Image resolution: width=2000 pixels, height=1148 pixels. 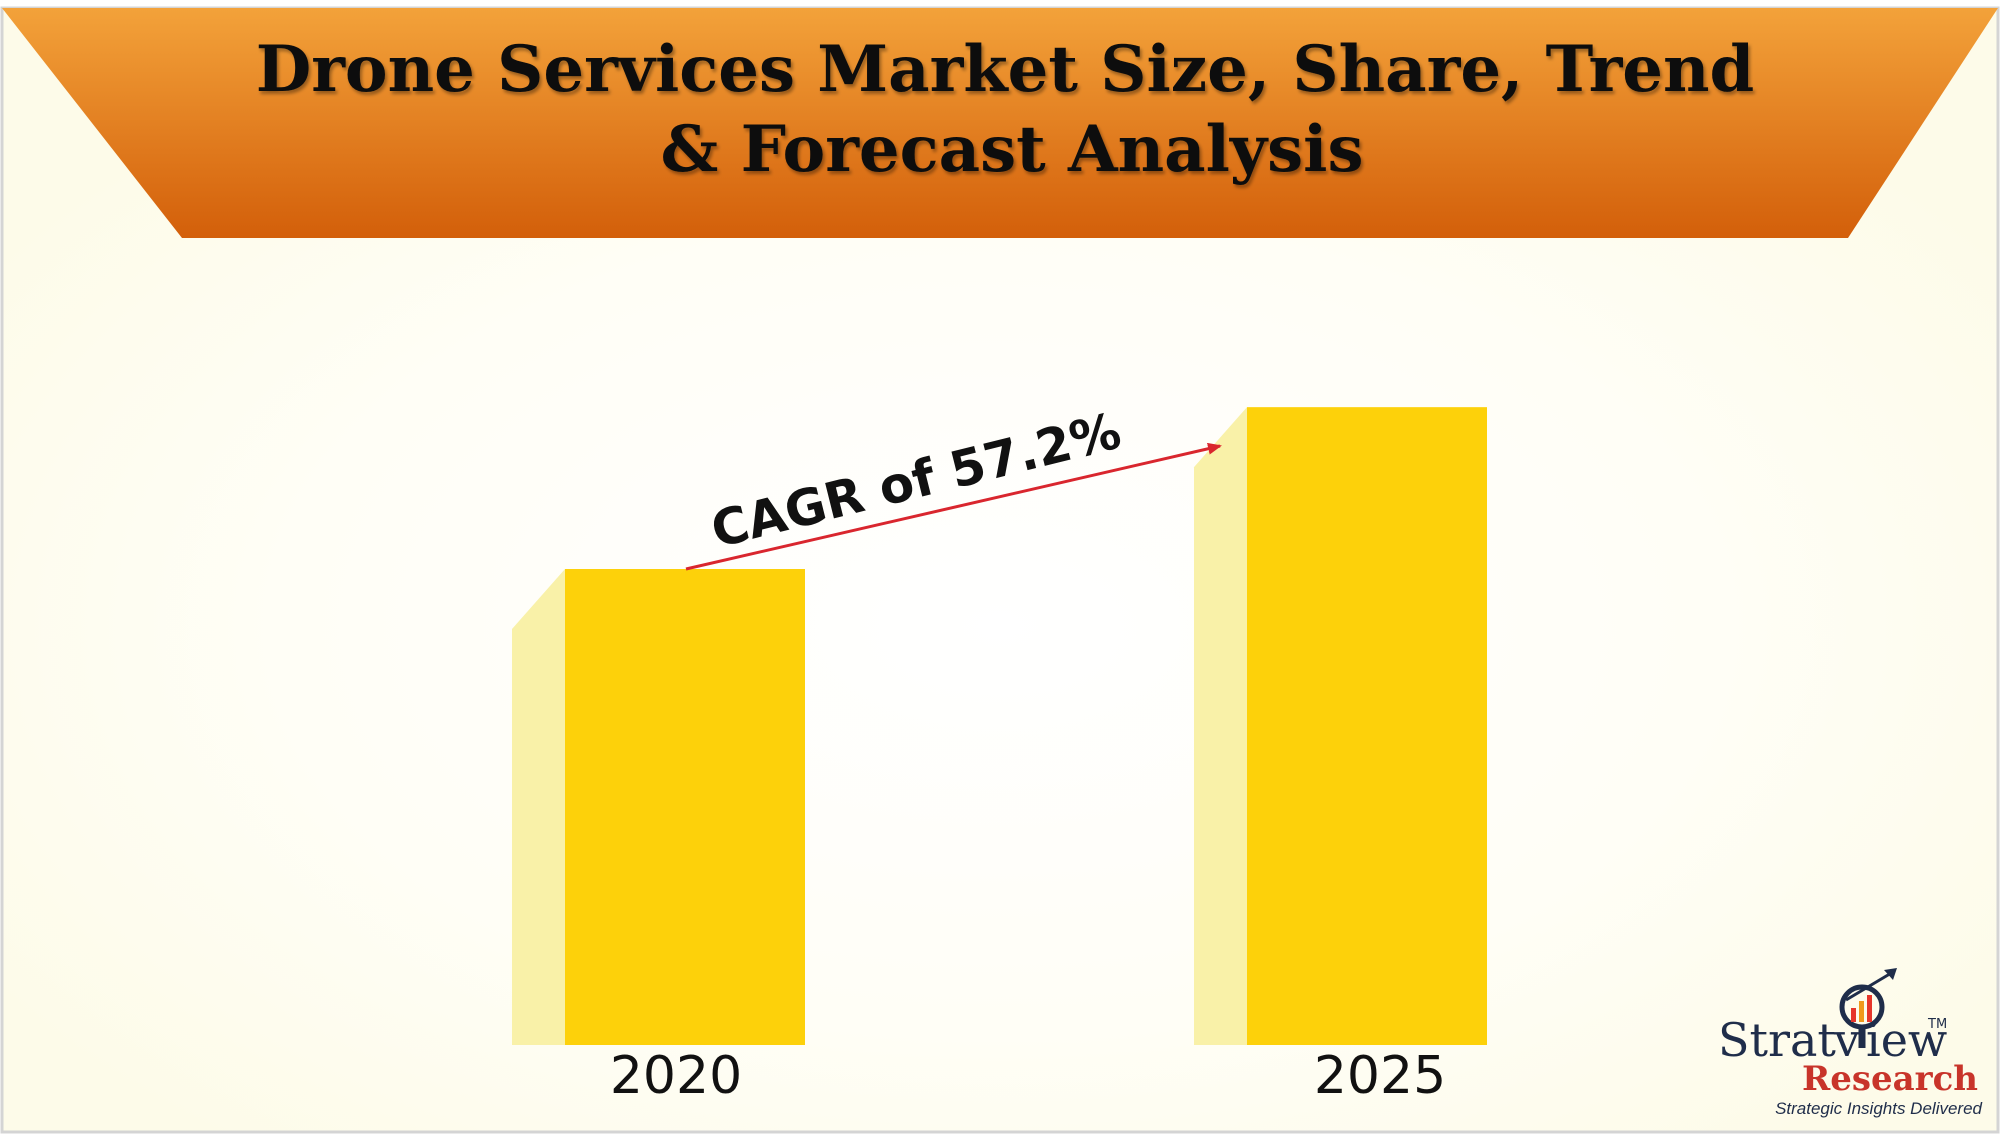 What do you see at coordinates (1846, 1040) in the screenshot?
I see `brand-name-v: v` at bounding box center [1846, 1040].